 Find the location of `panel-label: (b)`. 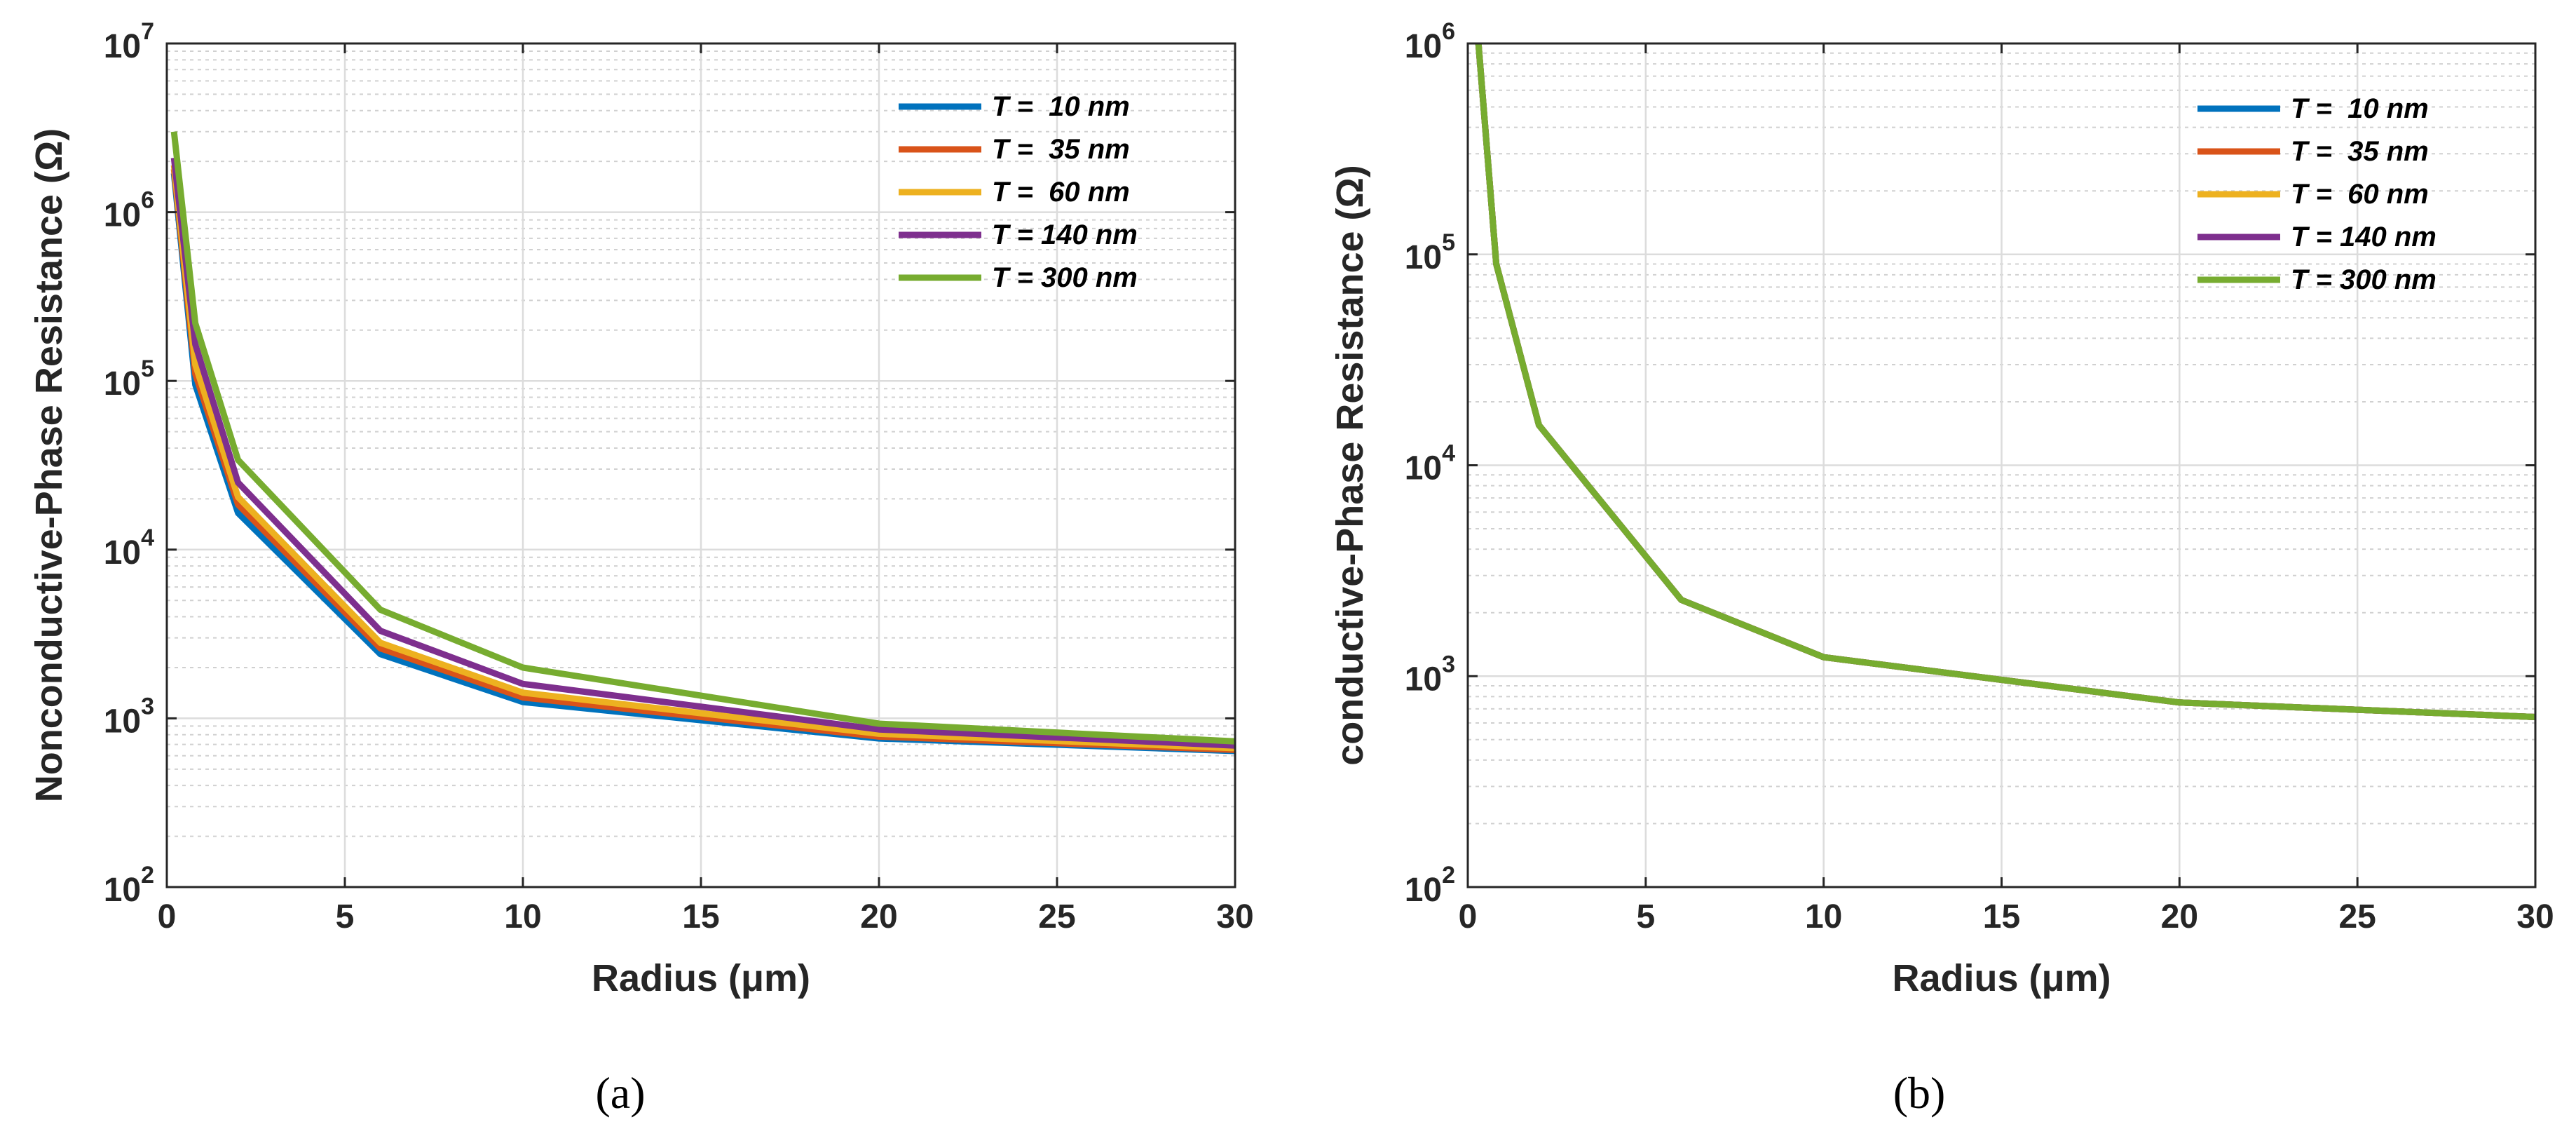

panel-label: (b) is located at coordinates (1920, 1093).